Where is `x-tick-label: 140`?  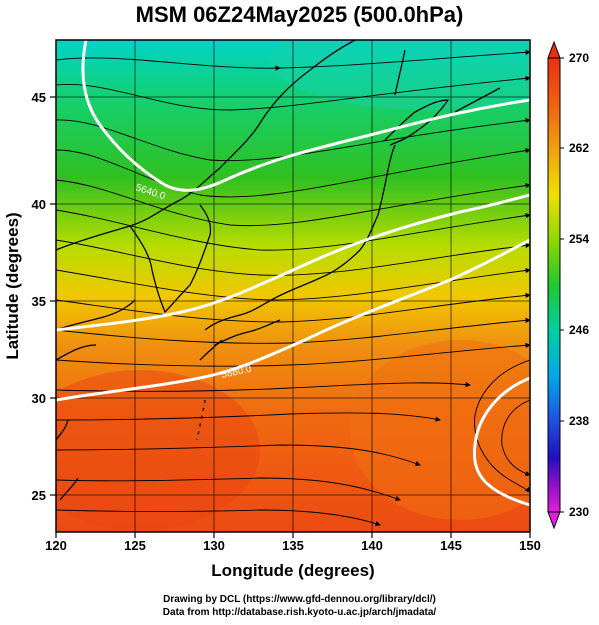 x-tick-label: 140 is located at coordinates (372, 545).